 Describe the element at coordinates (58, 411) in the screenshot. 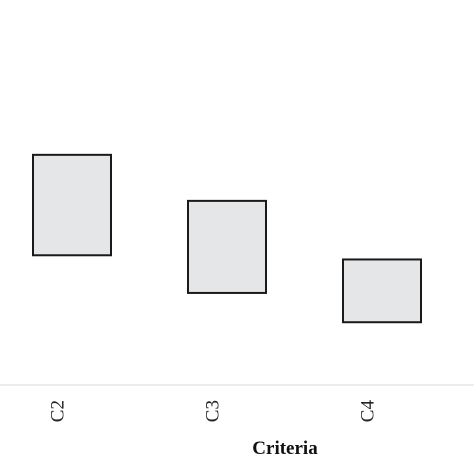

I see `x-tick-label-c2: C2` at that location.